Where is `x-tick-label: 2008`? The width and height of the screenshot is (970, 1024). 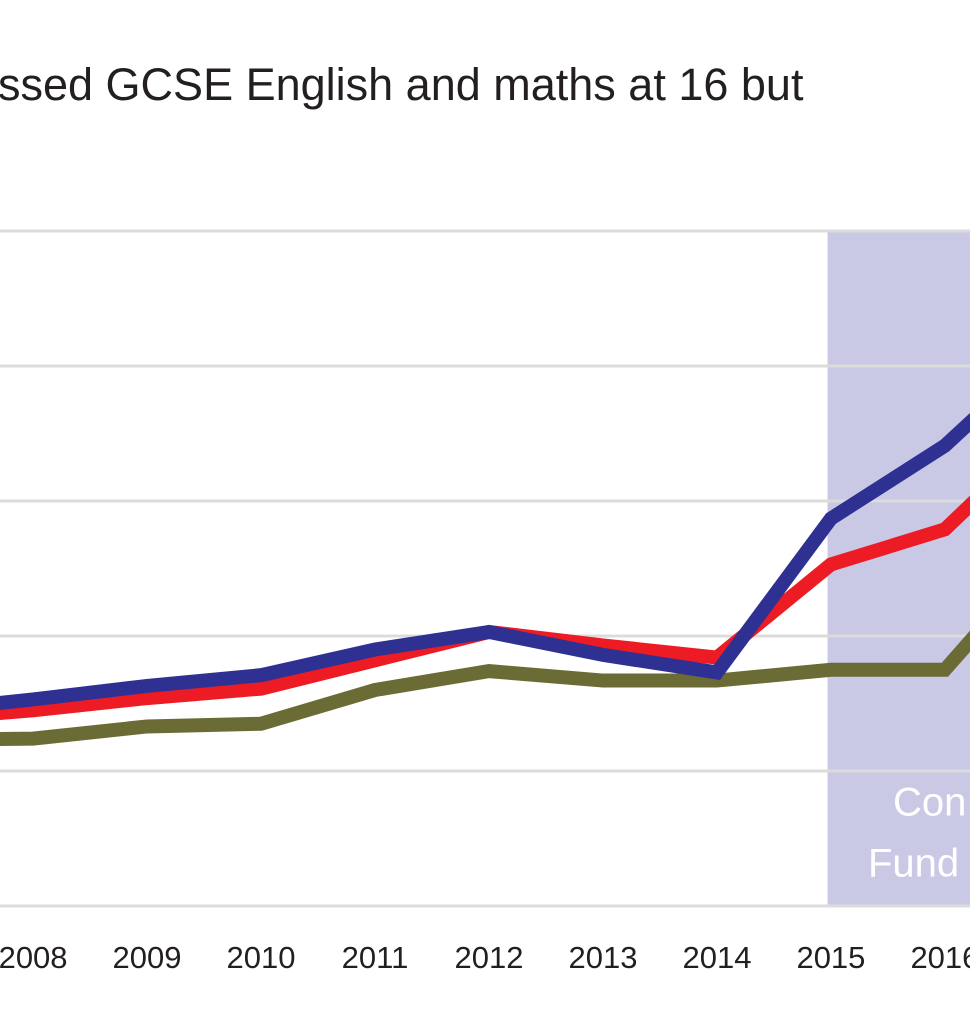
x-tick-label: 2008 is located at coordinates (34, 957).